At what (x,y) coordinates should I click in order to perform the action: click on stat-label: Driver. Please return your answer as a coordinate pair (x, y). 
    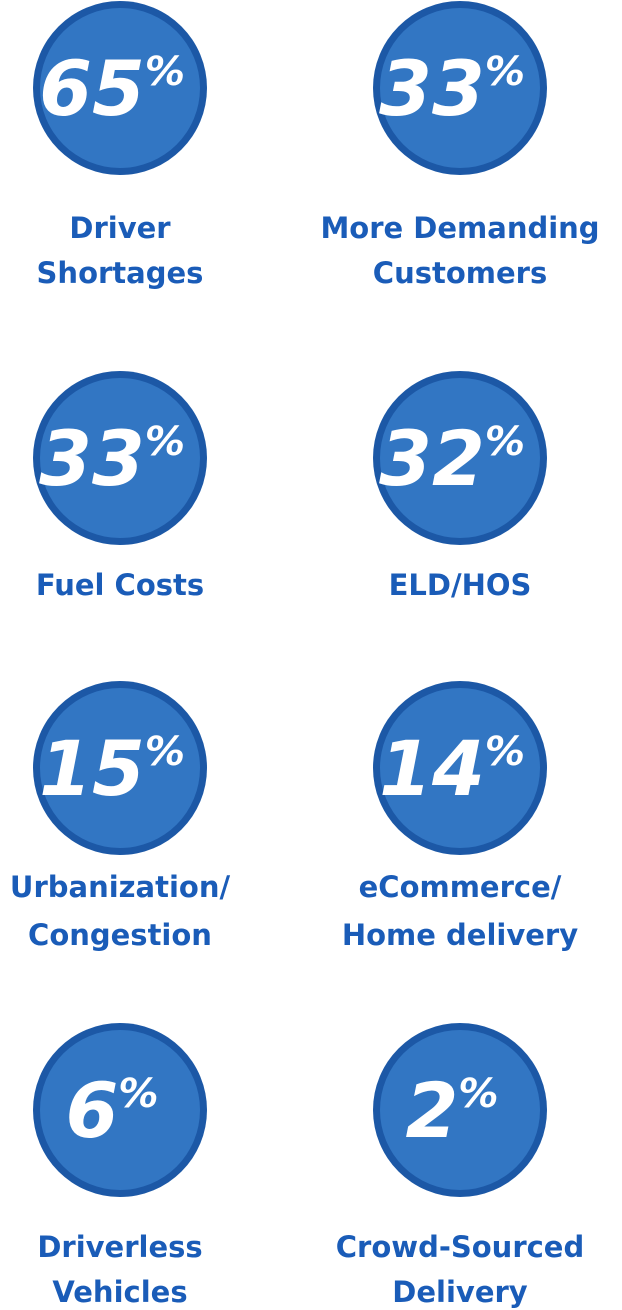
    Looking at the image, I should click on (120, 228).